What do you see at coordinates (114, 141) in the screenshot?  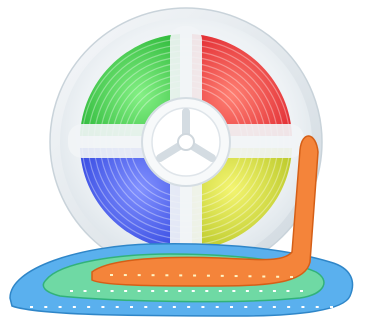 I see `reel-spoke-horizontal-left` at bounding box center [114, 141].